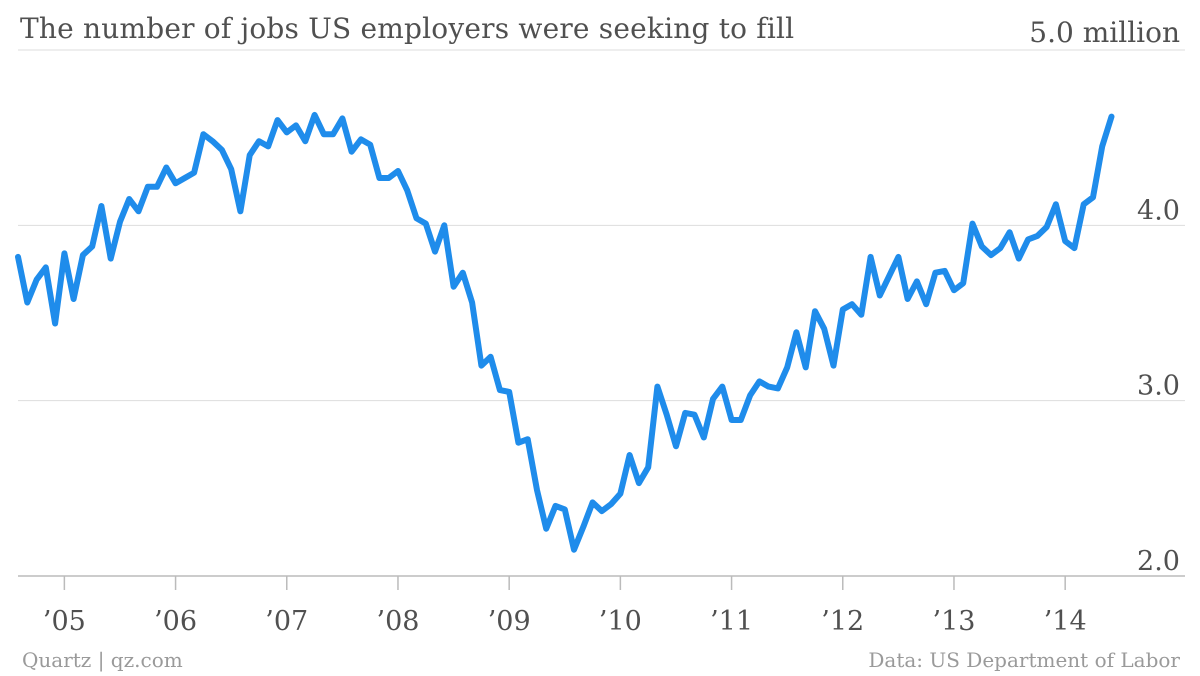  I want to click on source-credit: Quartz | qz.com, so click(102, 660).